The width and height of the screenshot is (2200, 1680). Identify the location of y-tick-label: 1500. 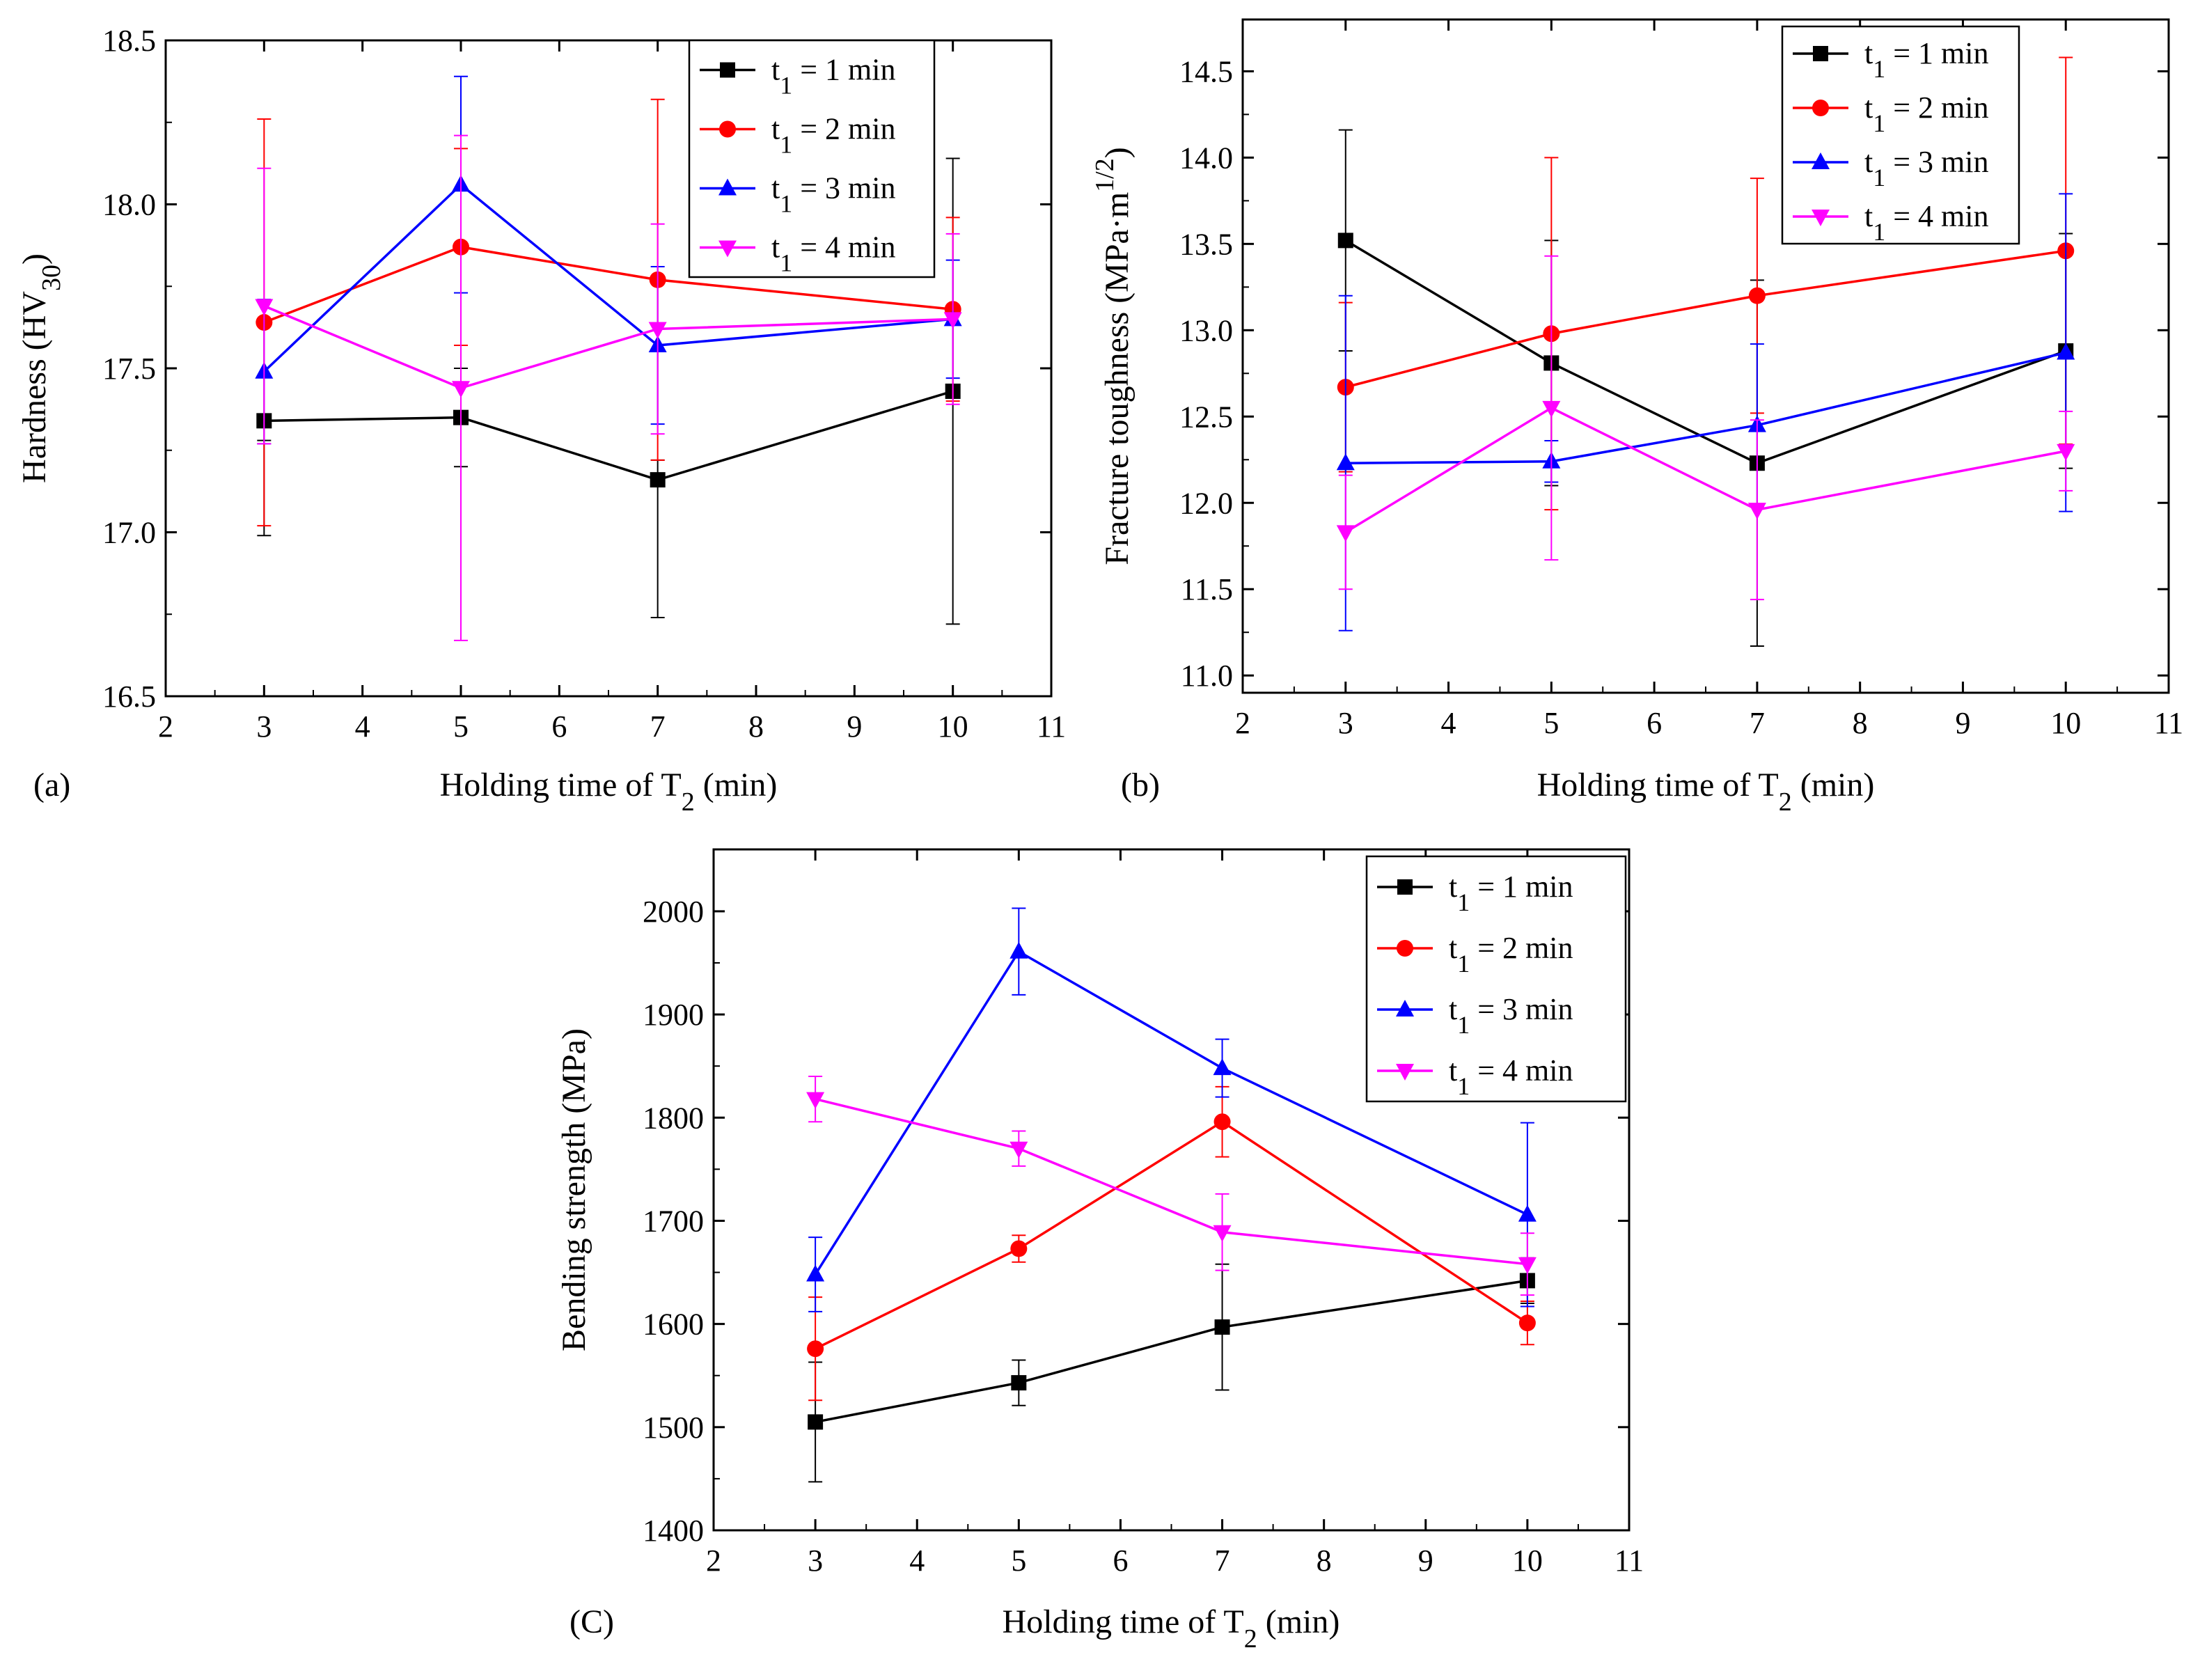
(673, 1428).